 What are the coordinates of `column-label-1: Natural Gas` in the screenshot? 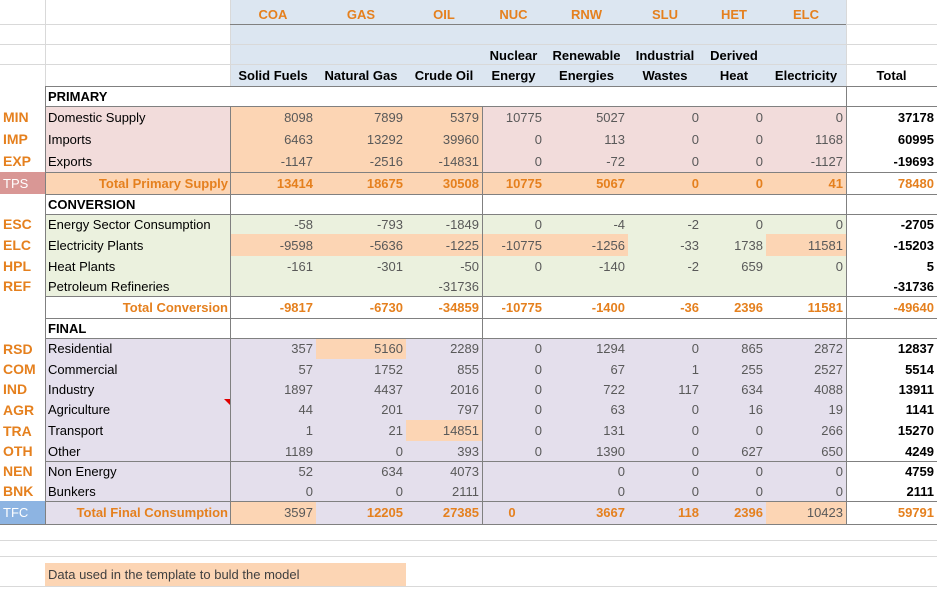 It's located at (361, 75).